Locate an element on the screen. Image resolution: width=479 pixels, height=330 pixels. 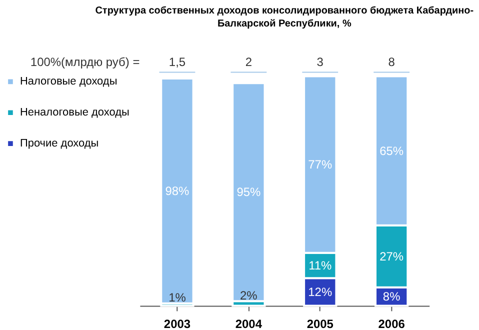
legend-label: Неналоговые доходы is located at coordinates (75, 112).